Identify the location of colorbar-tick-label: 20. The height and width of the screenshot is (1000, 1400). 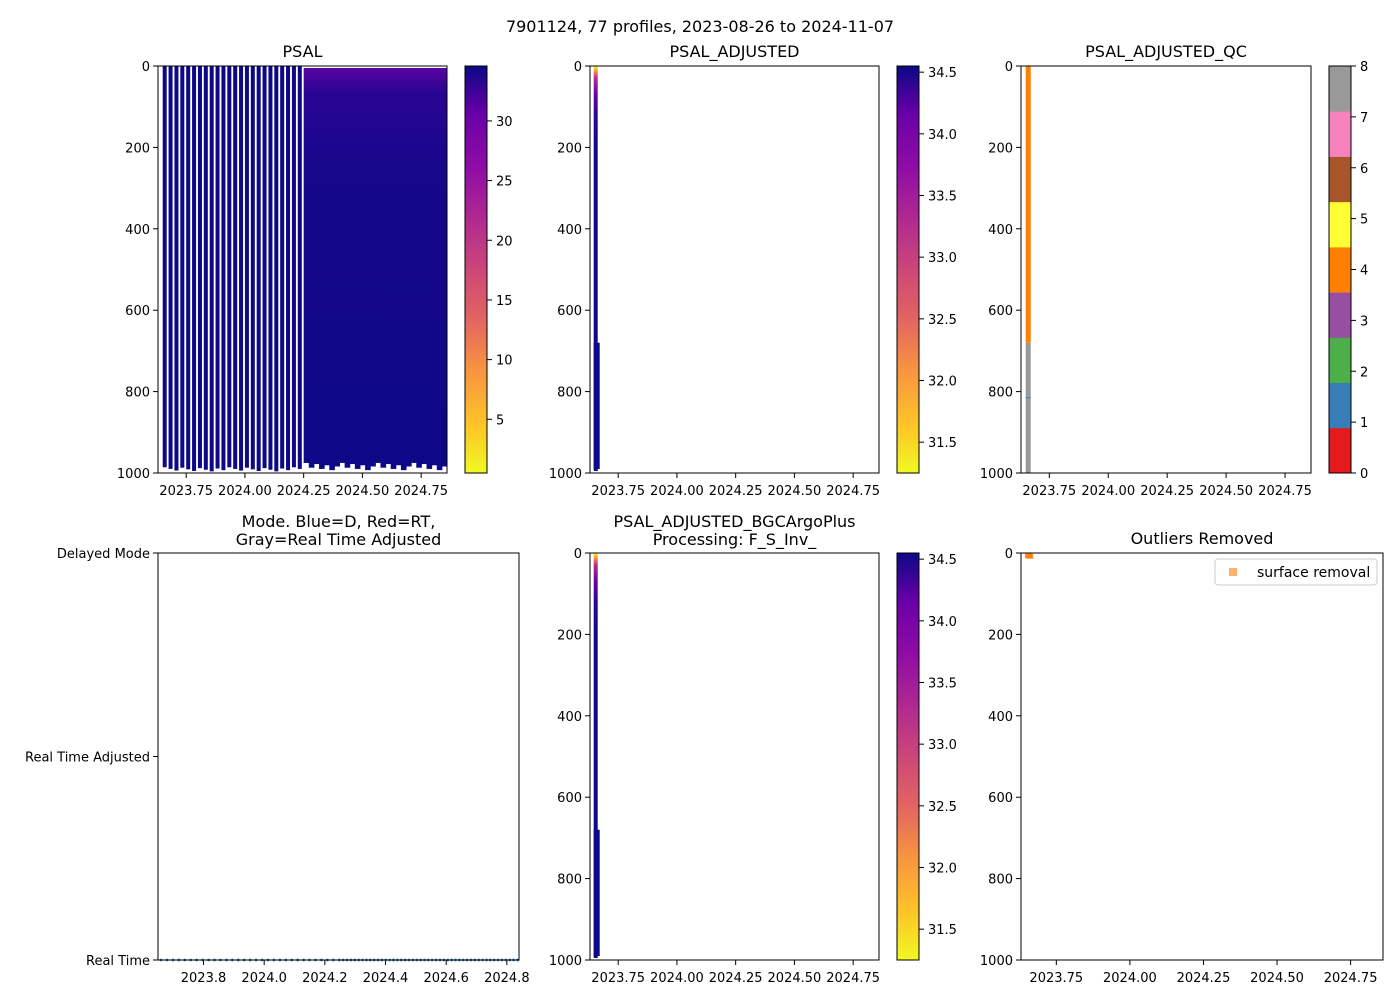
(504, 241).